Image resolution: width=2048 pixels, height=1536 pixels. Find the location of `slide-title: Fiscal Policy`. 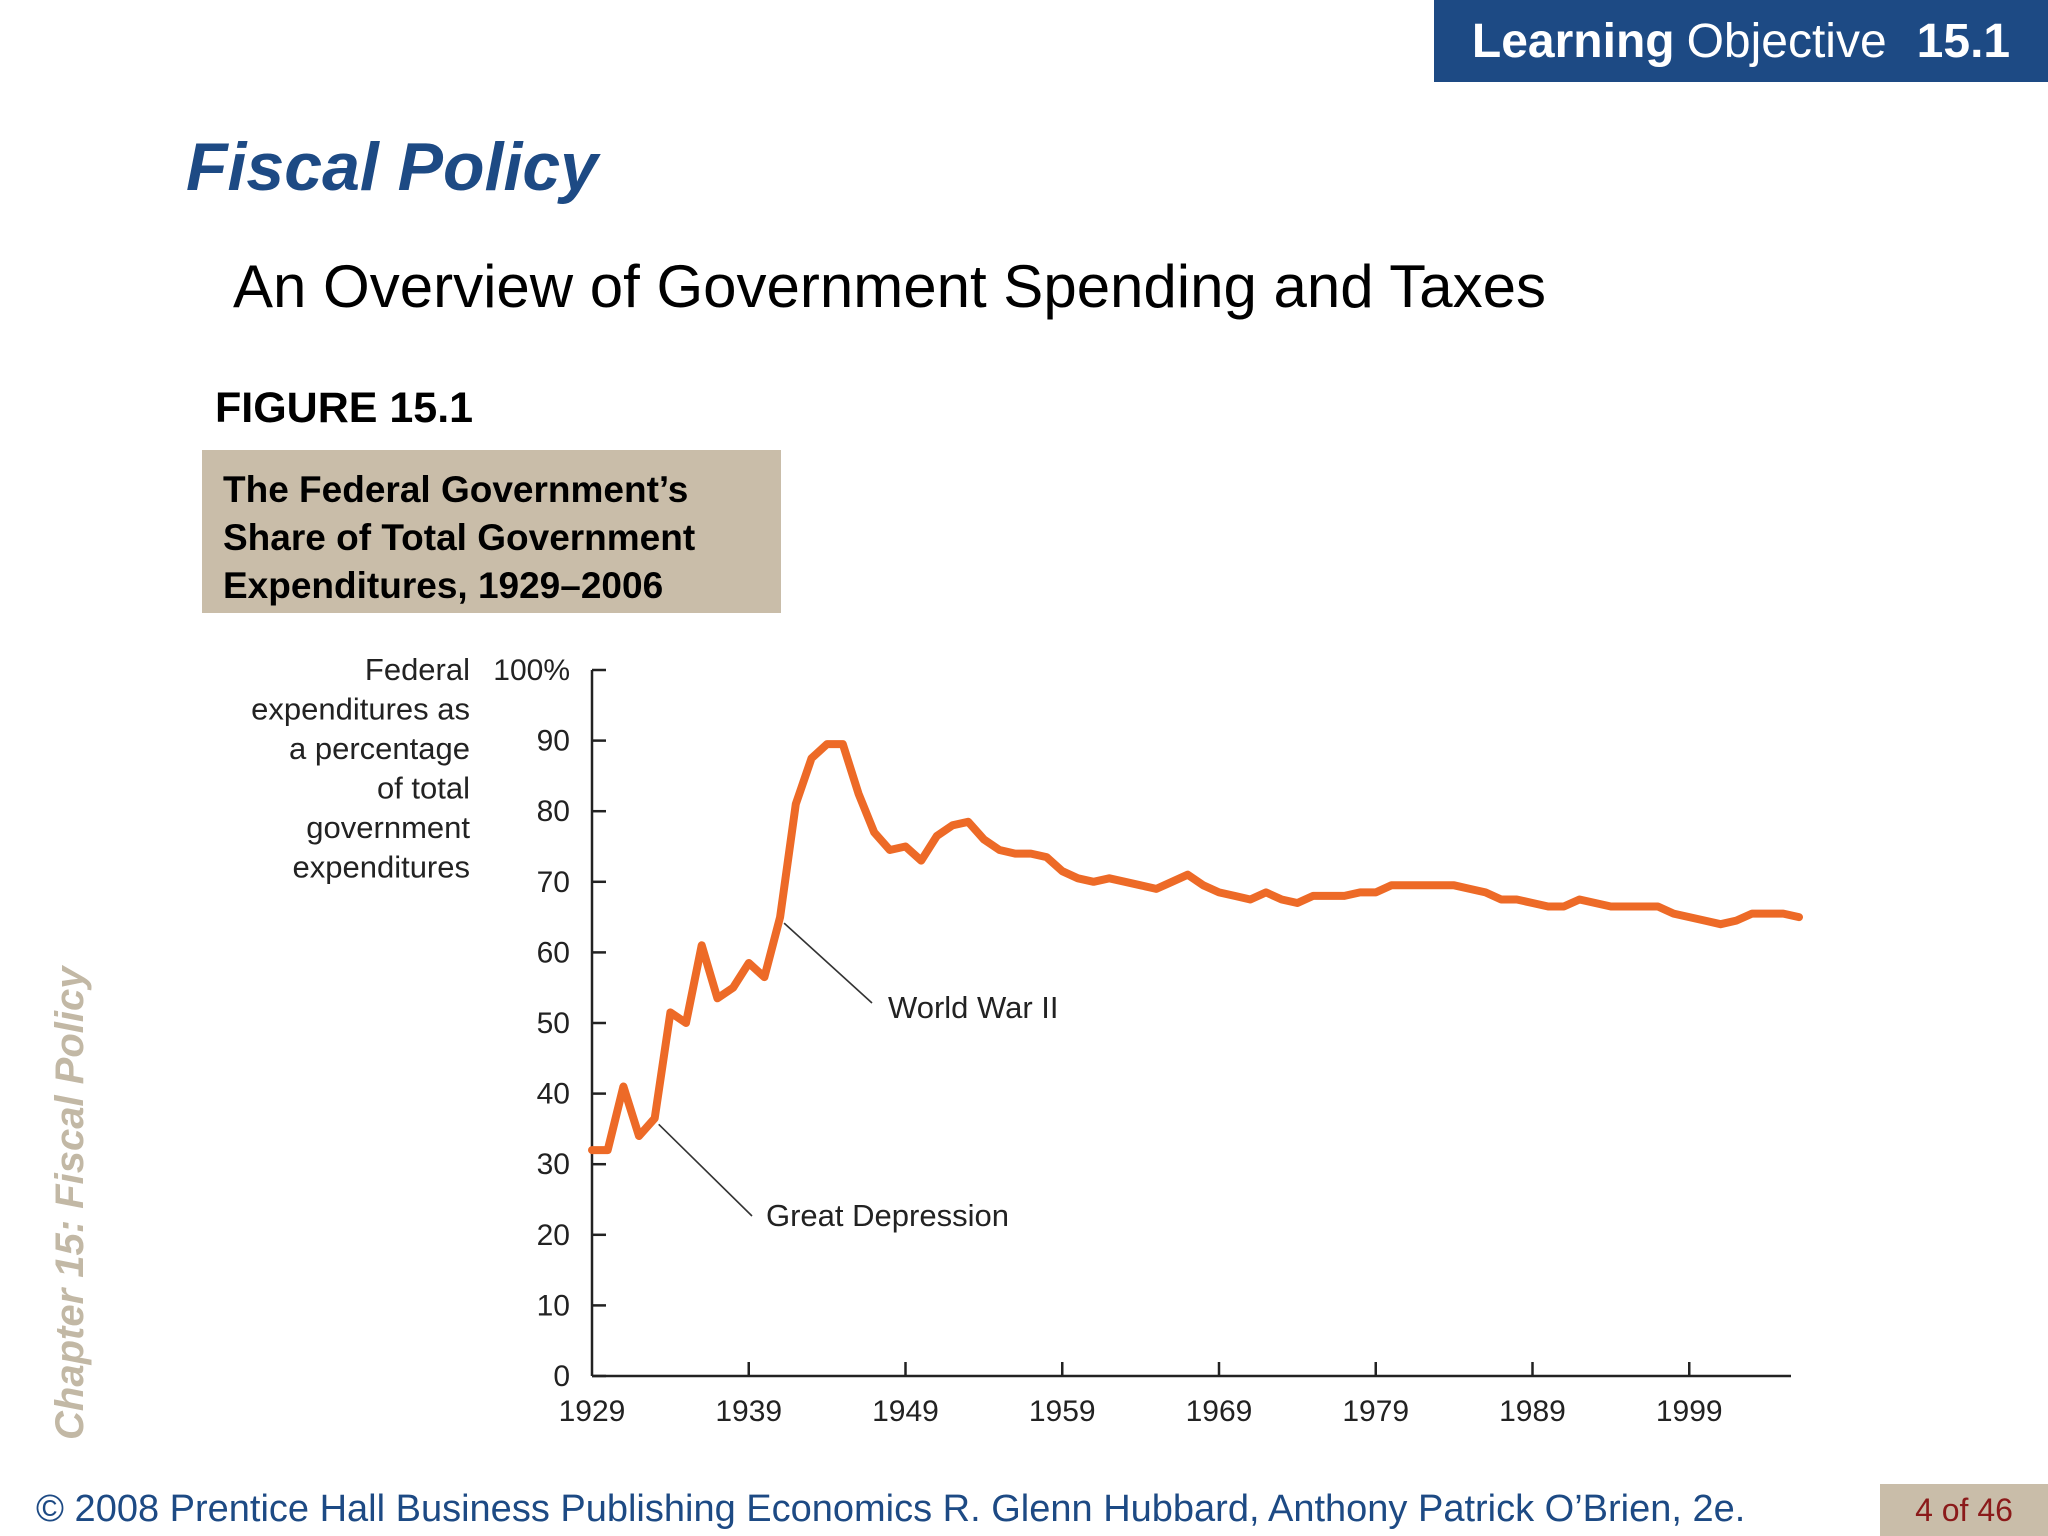

slide-title: Fiscal Policy is located at coordinates (392, 167).